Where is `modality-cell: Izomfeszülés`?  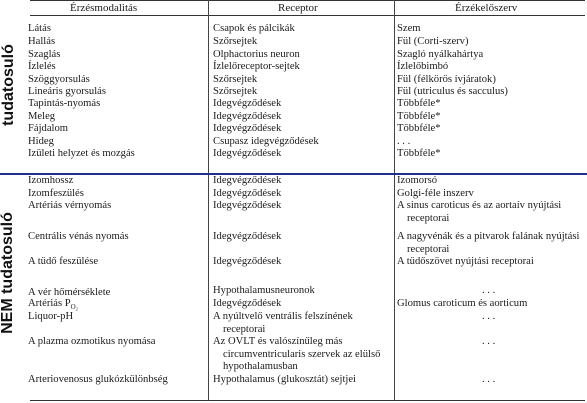 modality-cell: Izomfeszülés is located at coordinates (56, 193).